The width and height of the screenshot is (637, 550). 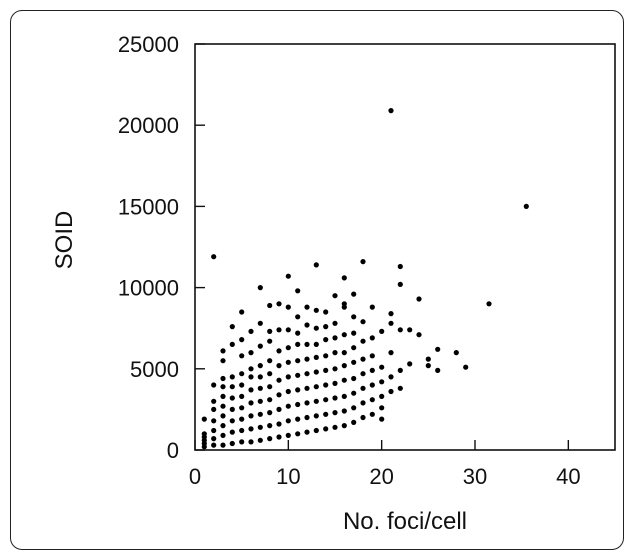 I want to click on x-tick-label: 0, so click(x=195, y=476).